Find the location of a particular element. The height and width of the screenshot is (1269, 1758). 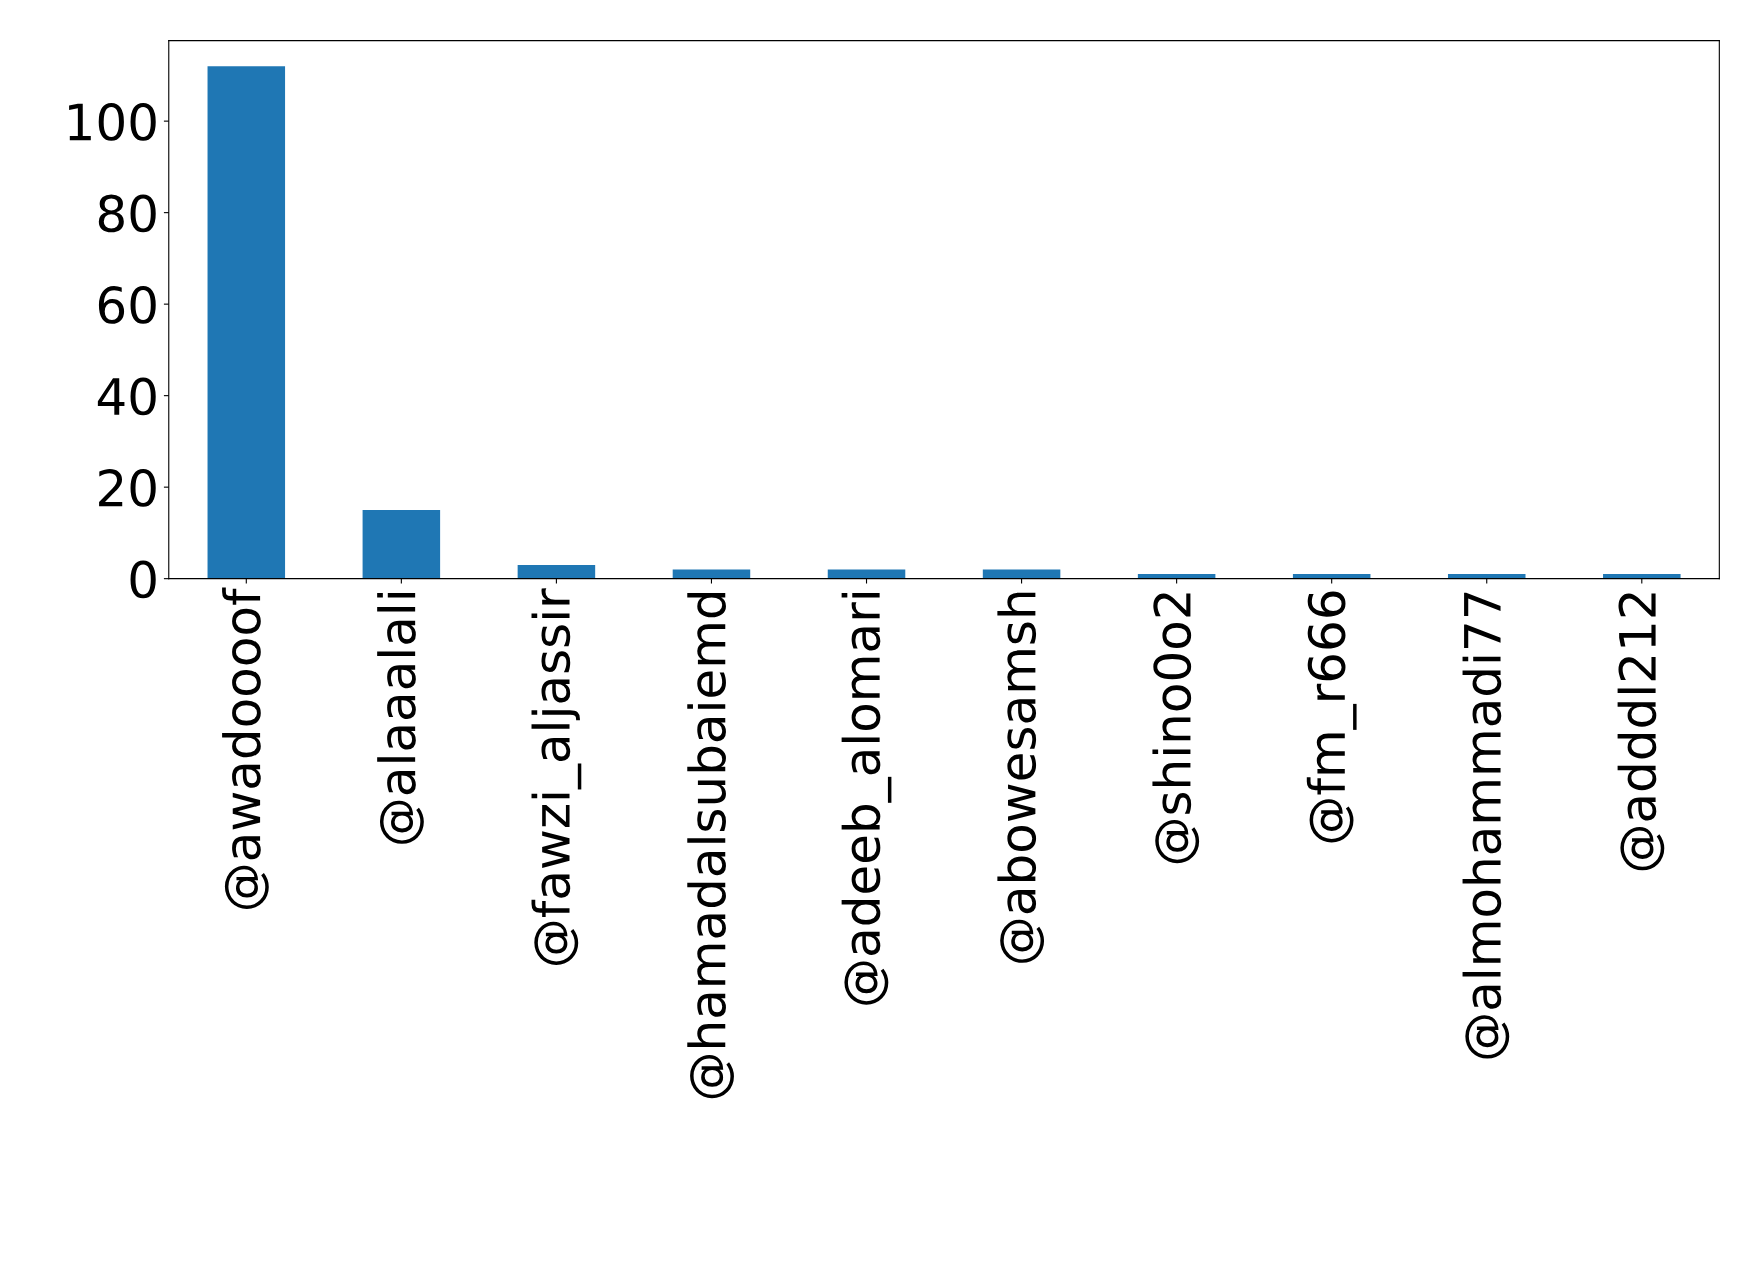

x-tick-label: @alaaalali is located at coordinates (400, 718).